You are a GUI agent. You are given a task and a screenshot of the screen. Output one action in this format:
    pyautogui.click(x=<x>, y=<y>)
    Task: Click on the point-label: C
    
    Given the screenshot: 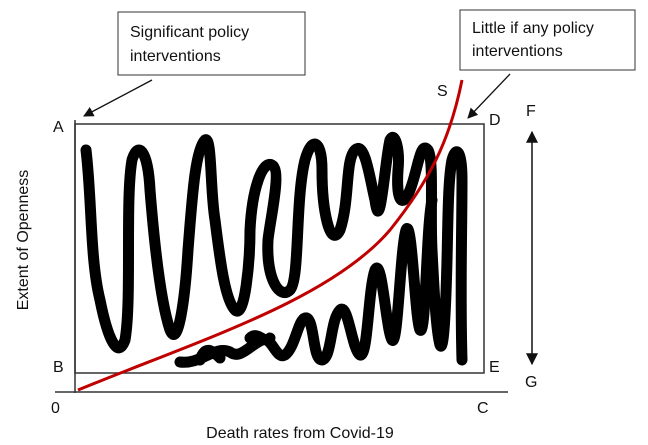 What is the action you would take?
    pyautogui.click(x=483, y=408)
    